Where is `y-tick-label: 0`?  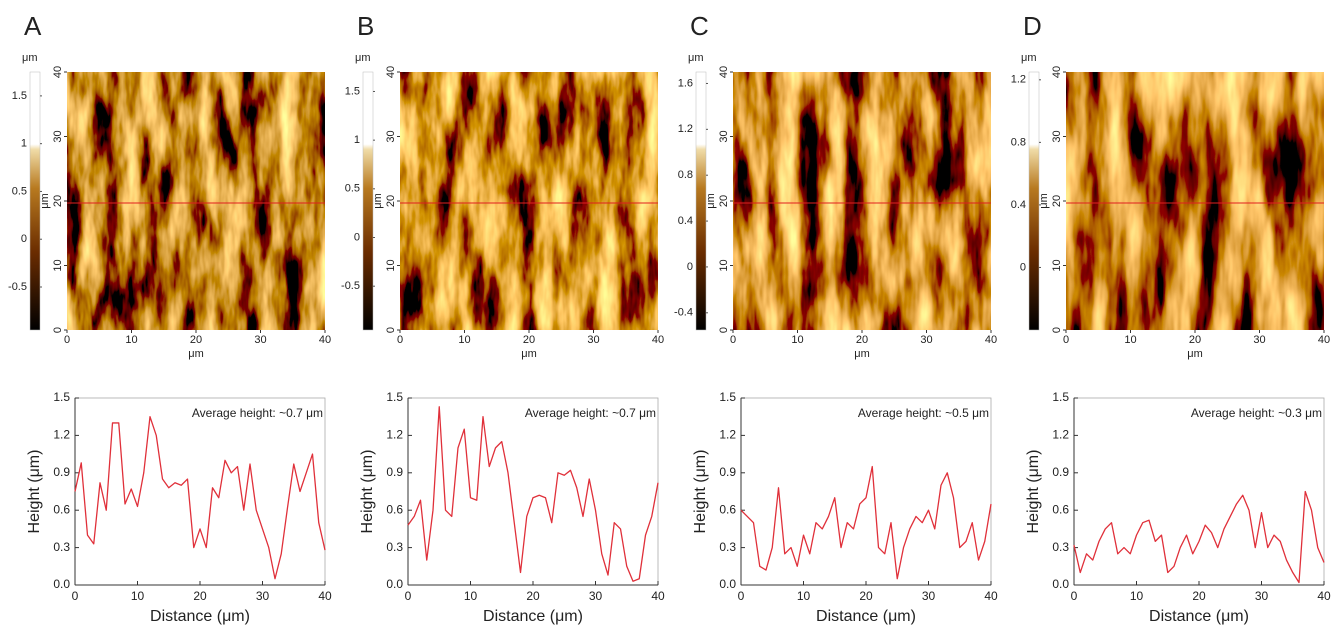
y-tick-label: 0 is located at coordinates (1057, 330).